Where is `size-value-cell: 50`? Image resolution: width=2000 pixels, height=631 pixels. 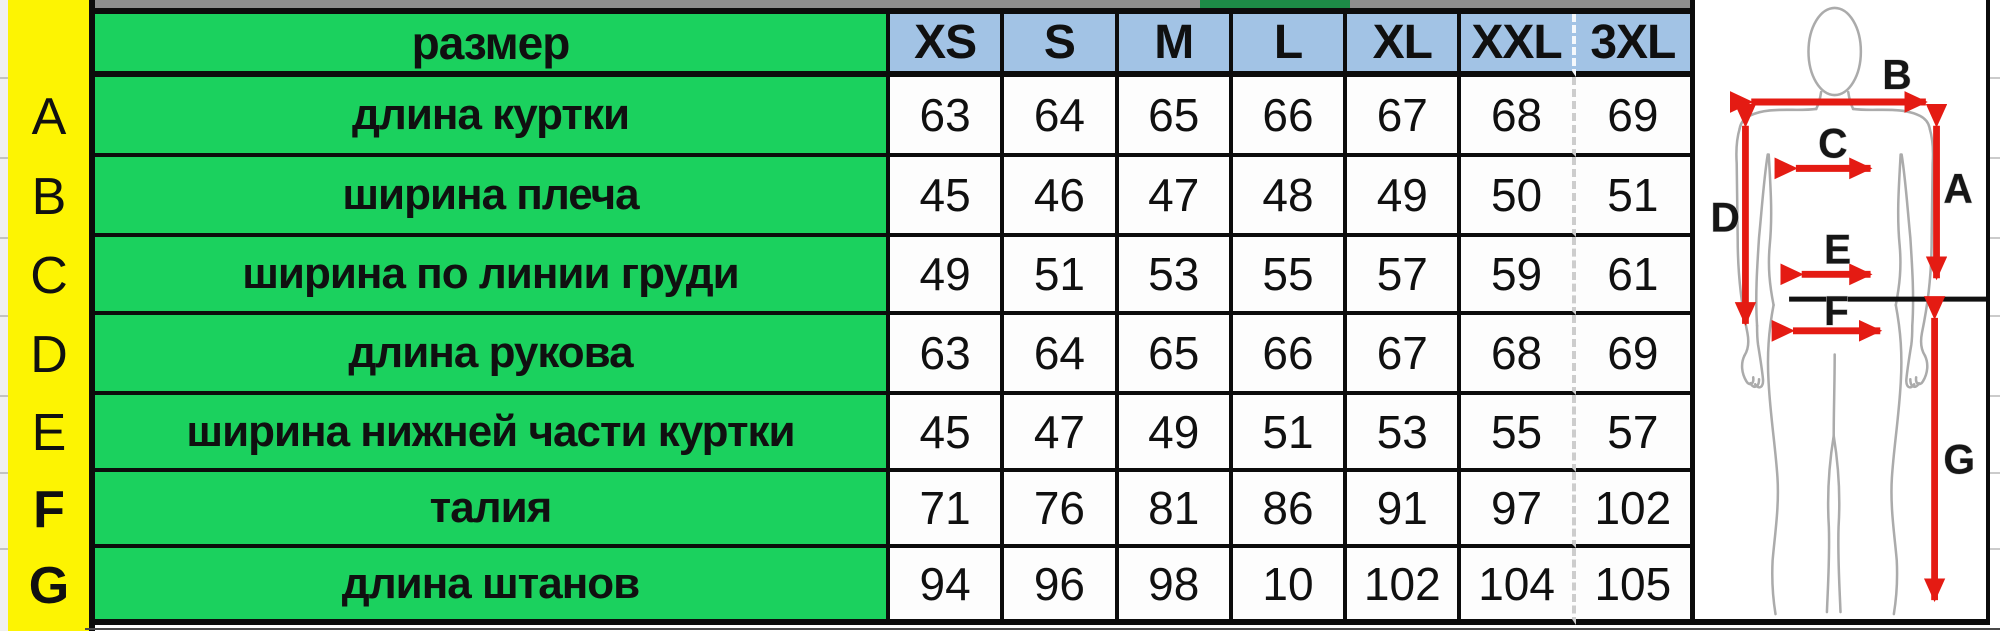
size-value-cell: 50 is located at coordinates (1518, 197).